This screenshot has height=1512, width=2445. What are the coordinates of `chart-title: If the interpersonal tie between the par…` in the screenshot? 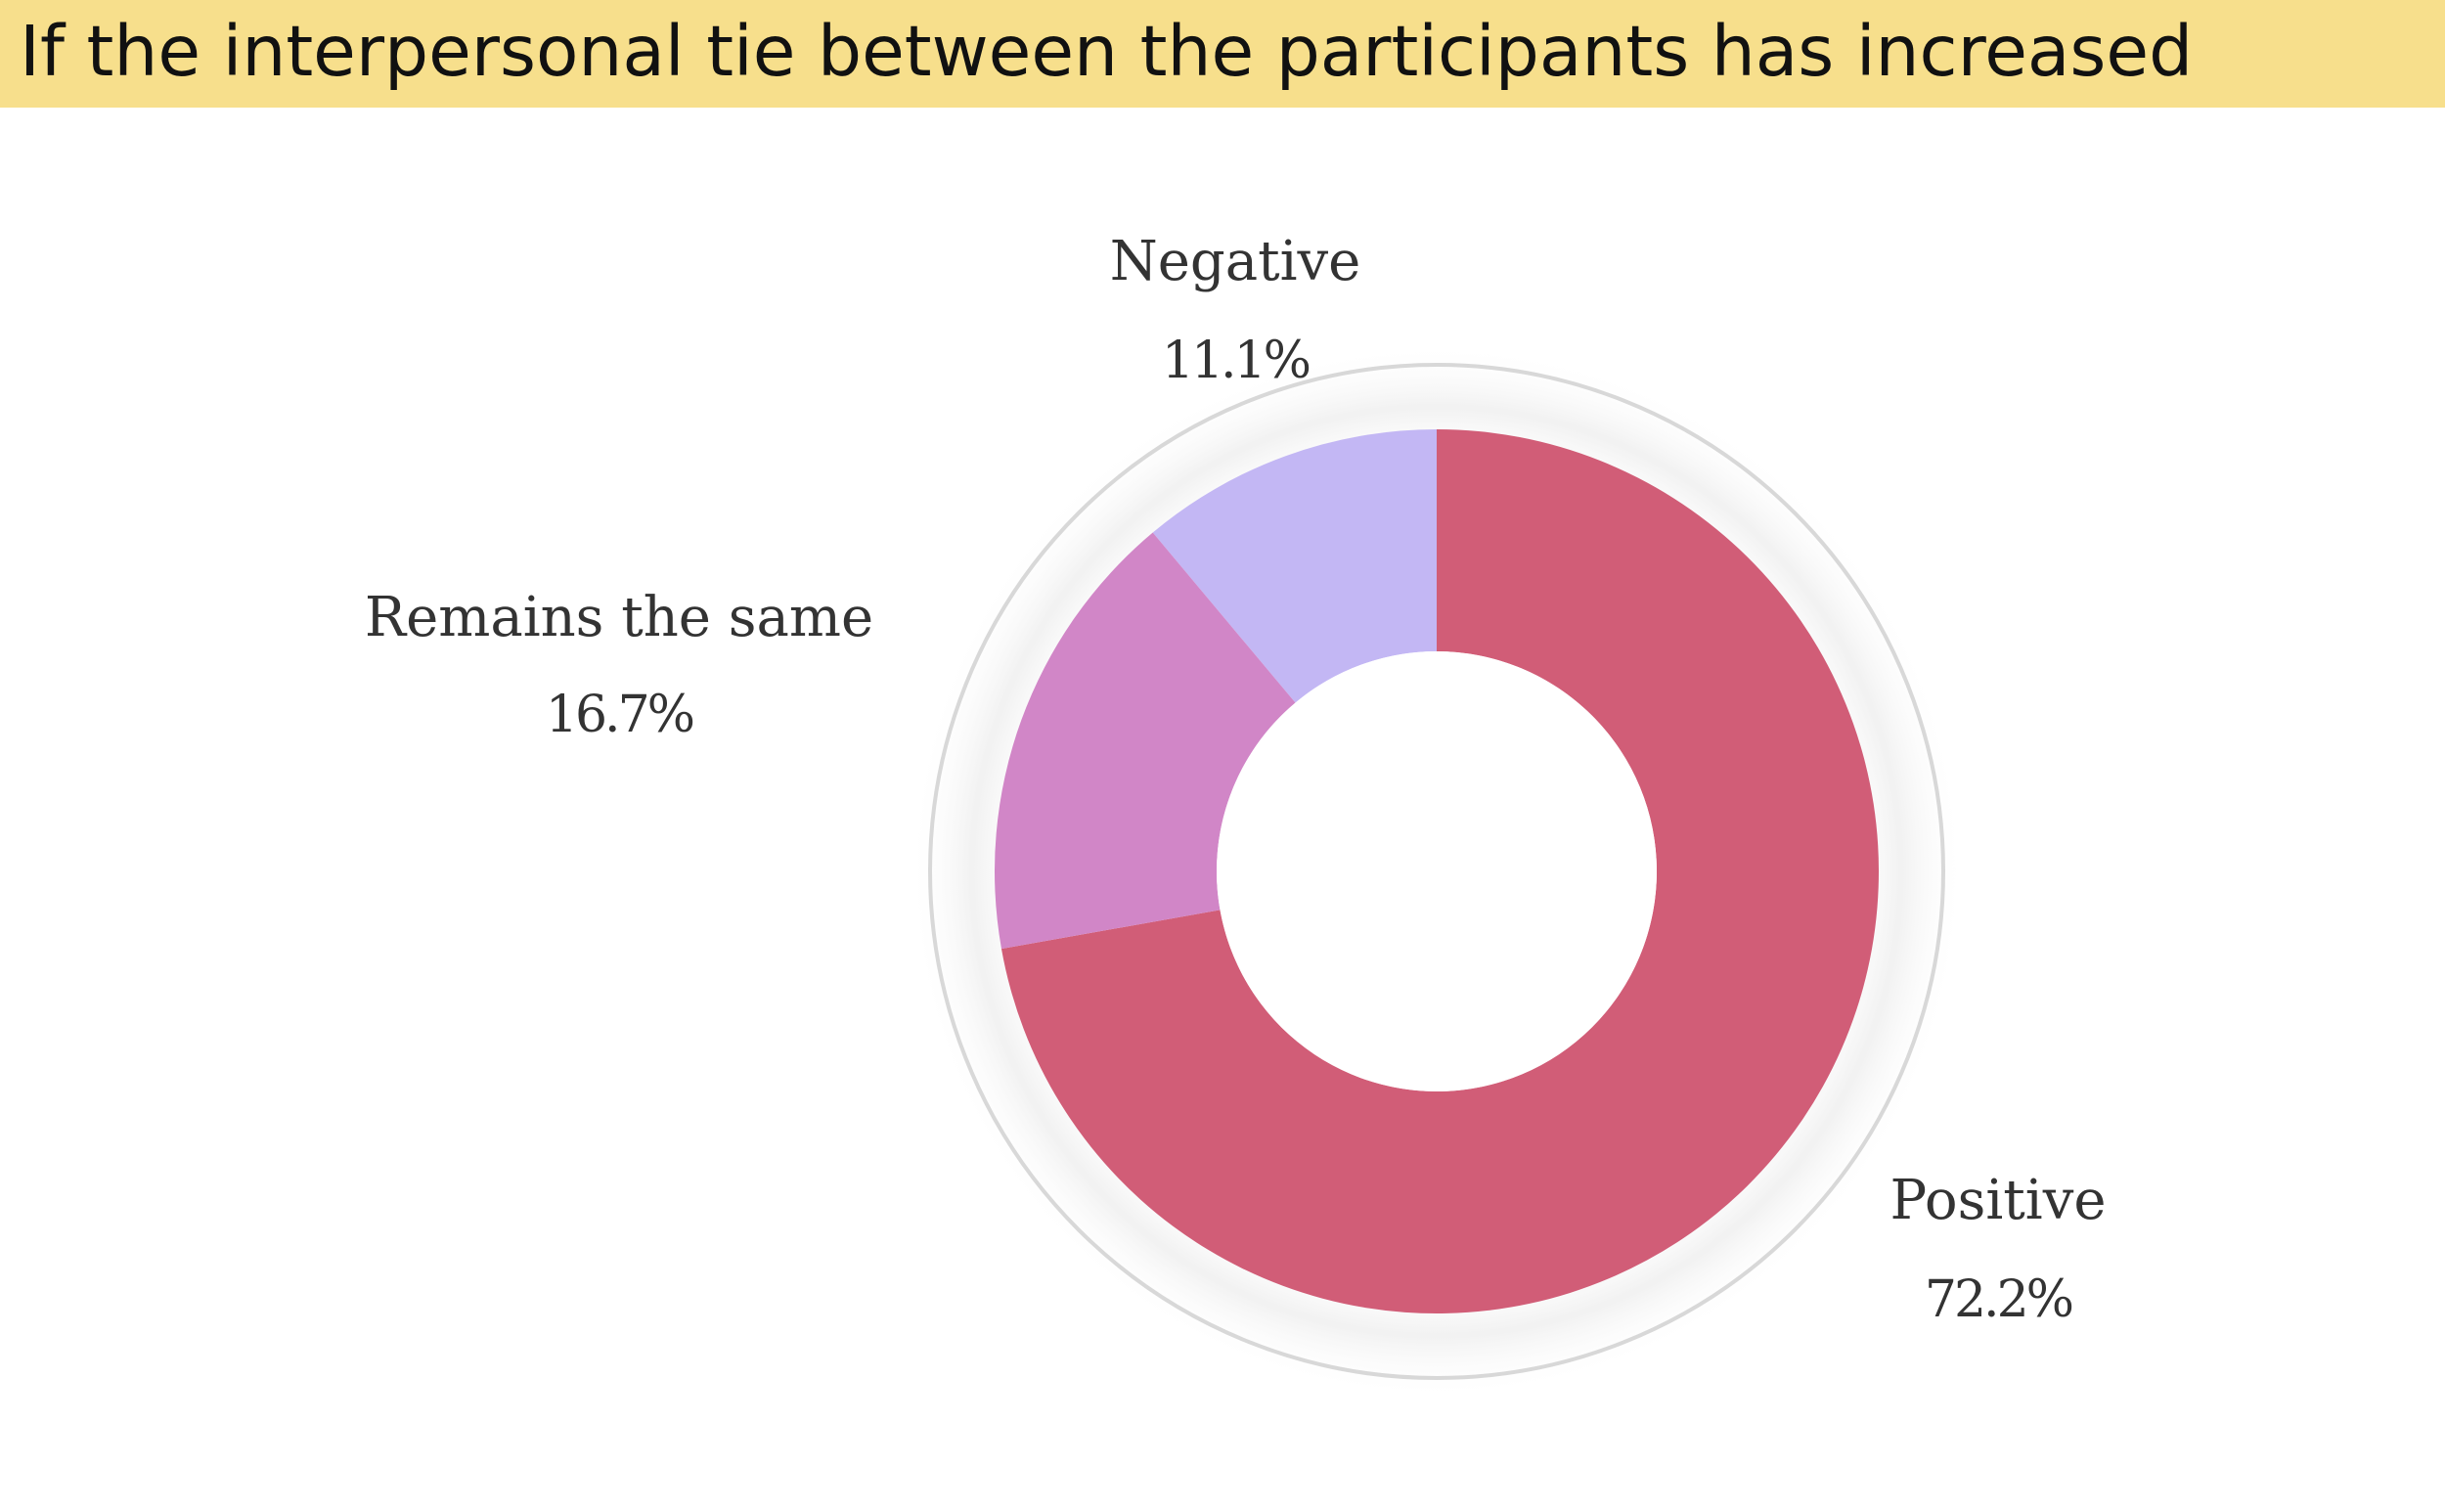 It's located at (1107, 52).